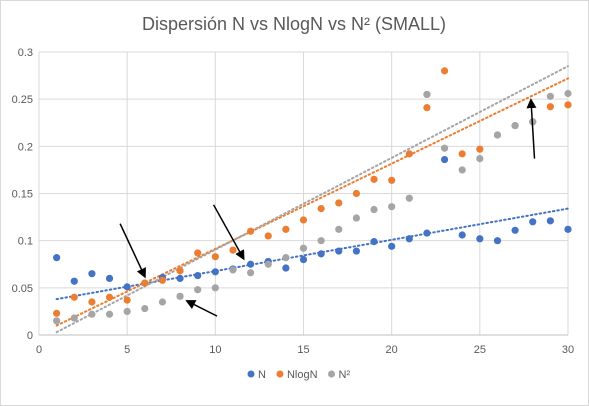 The height and width of the screenshot is (406, 589). What do you see at coordinates (480, 350) in the screenshot?
I see `x-tick-label: 25` at bounding box center [480, 350].